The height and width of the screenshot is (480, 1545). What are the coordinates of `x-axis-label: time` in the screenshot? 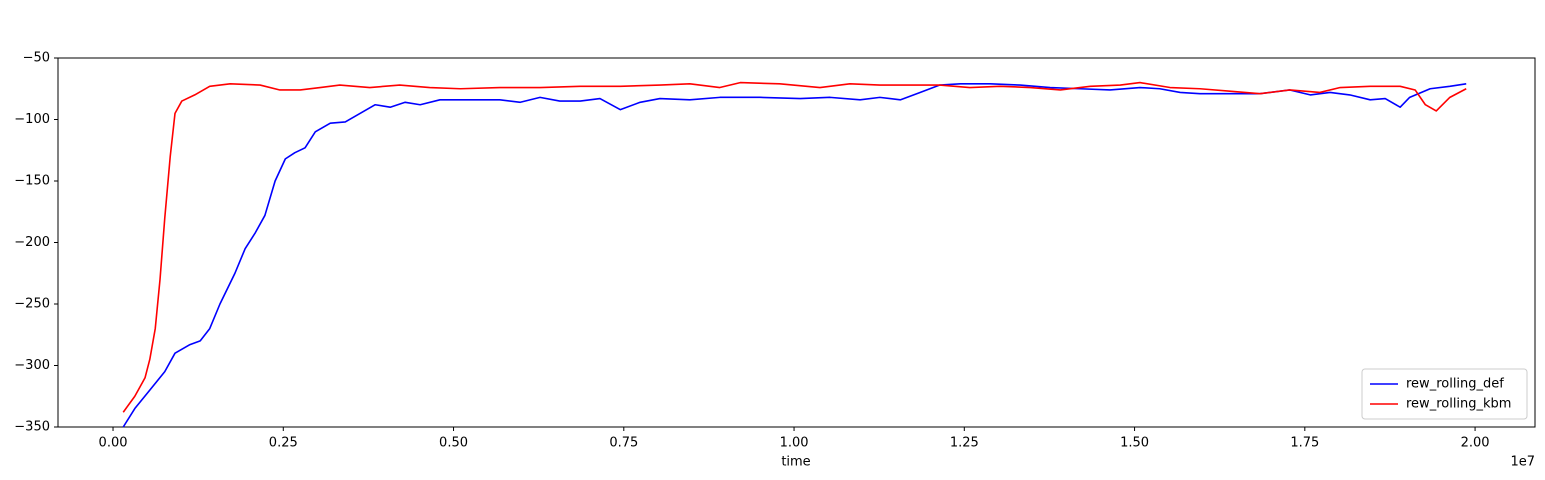 It's located at (795, 462).